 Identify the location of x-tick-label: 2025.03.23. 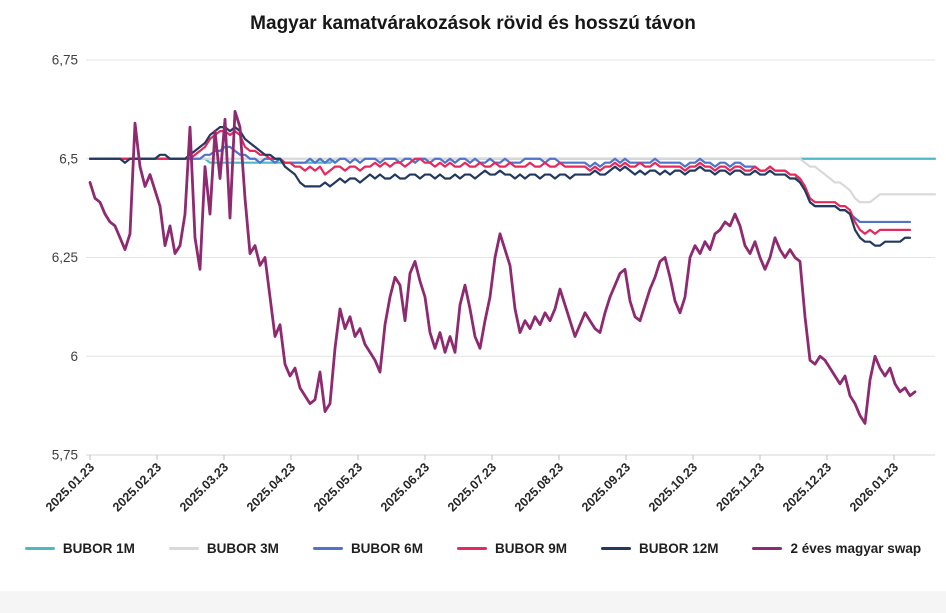
(204, 487).